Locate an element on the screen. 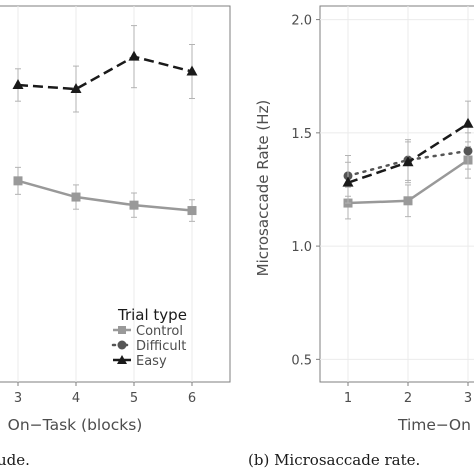 Image resolution: width=474 pixels, height=474 pixels. legend-key-control is located at coordinates (122, 330).